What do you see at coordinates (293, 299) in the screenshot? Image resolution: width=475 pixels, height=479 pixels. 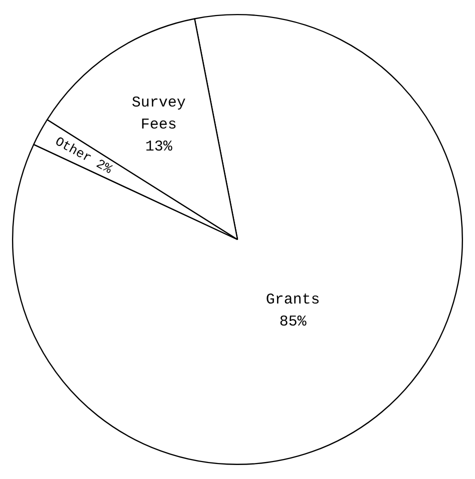 I see `slice-label: Grants` at bounding box center [293, 299].